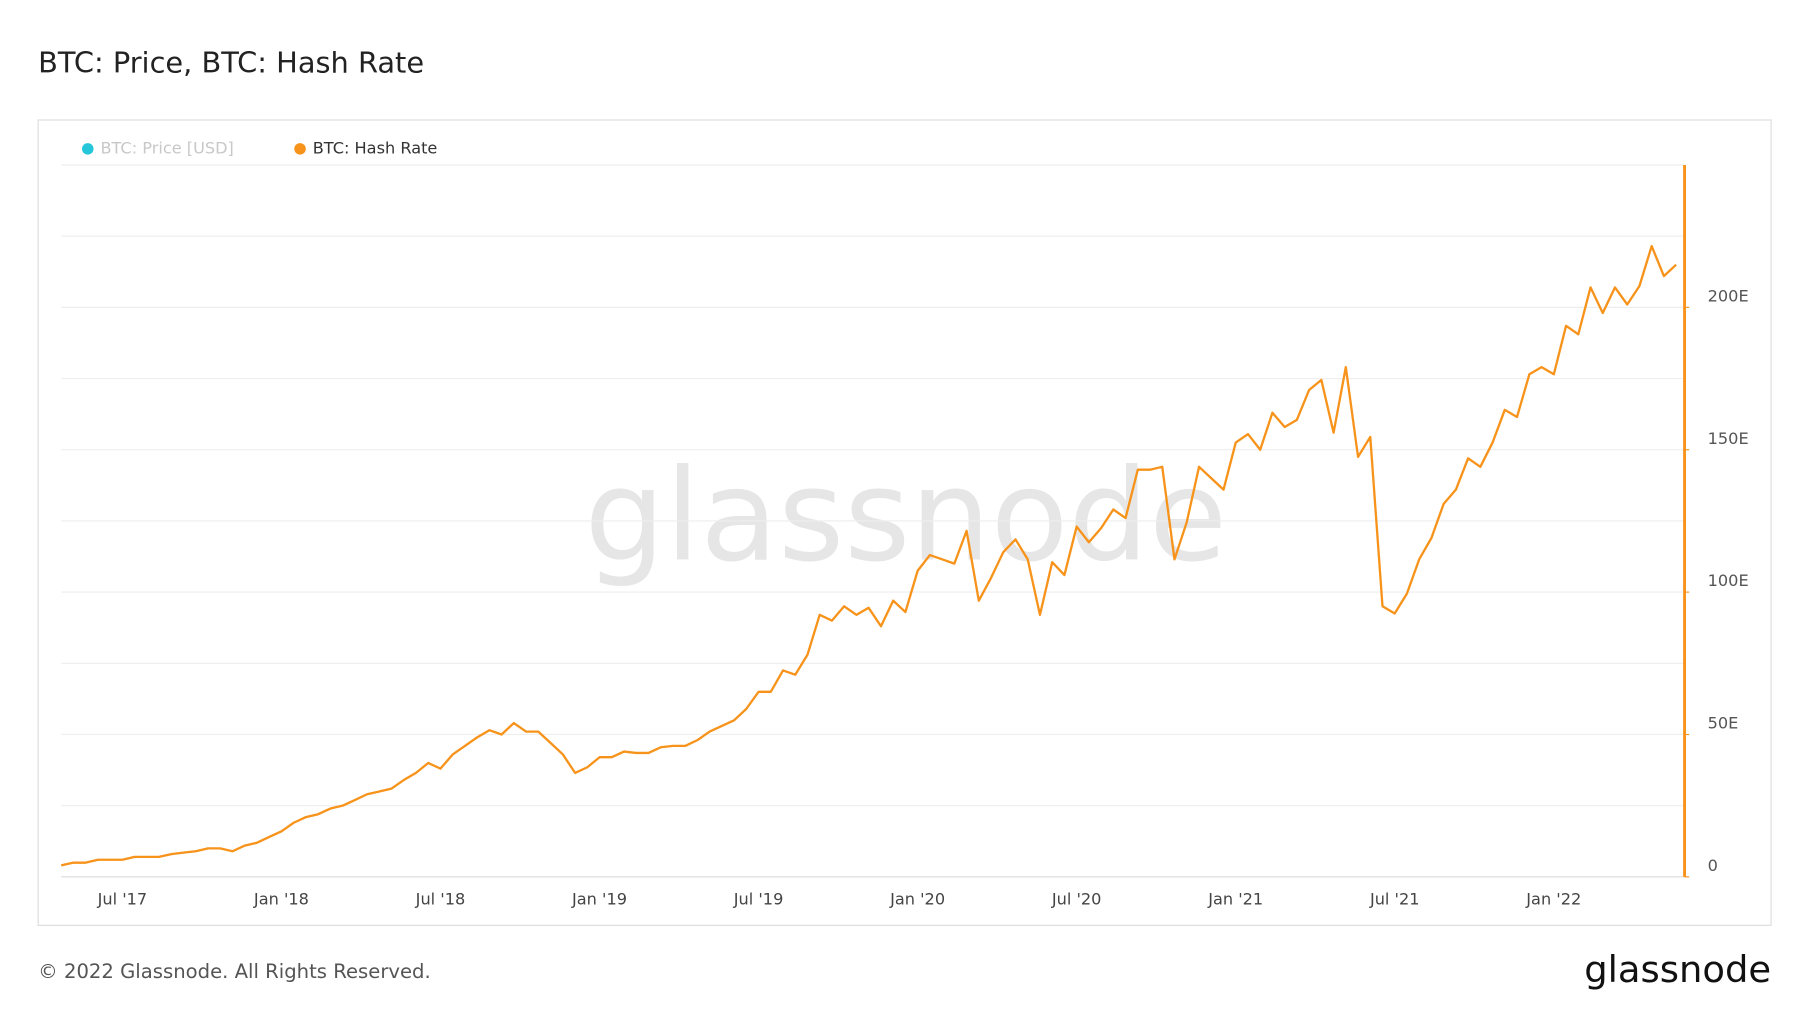  I want to click on legend-label: BTC: Price [USD], so click(166, 147).